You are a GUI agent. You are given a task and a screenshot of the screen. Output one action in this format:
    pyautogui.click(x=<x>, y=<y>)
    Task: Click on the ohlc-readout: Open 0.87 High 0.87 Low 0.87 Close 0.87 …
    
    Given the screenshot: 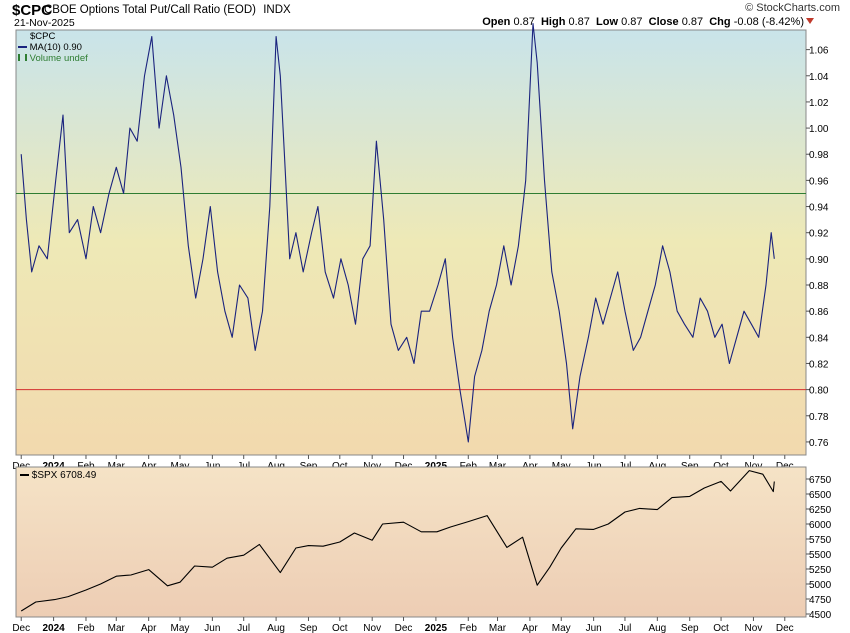 What is the action you would take?
    pyautogui.click(x=643, y=22)
    